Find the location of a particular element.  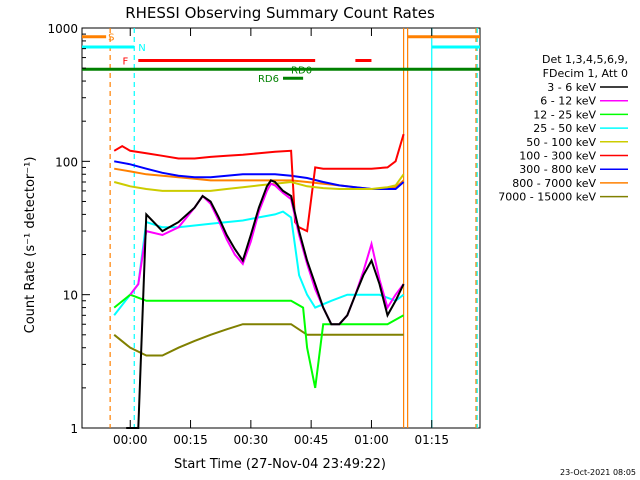

footer-timestamp: 23-Oct-2021 08:05 is located at coordinates (598, 472).